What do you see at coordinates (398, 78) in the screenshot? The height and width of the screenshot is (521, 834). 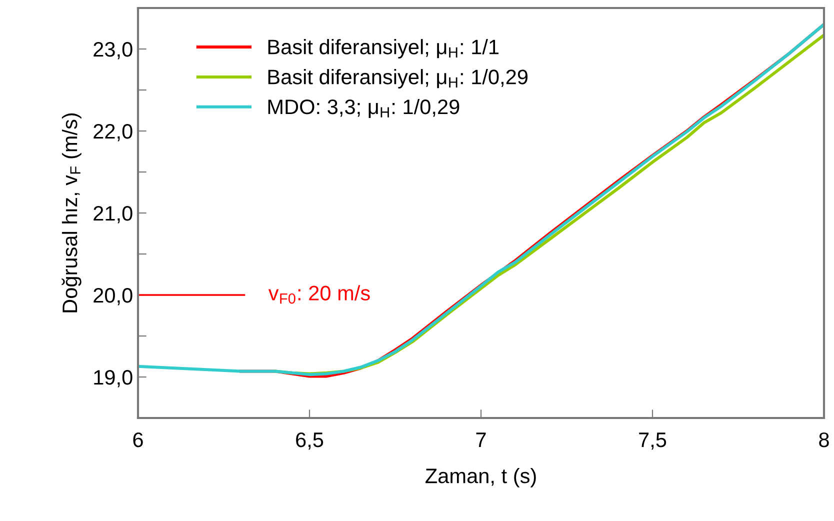 I see `legend-label: Basit diferansiyel; μ$_{H}$: 1/0,29` at bounding box center [398, 78].